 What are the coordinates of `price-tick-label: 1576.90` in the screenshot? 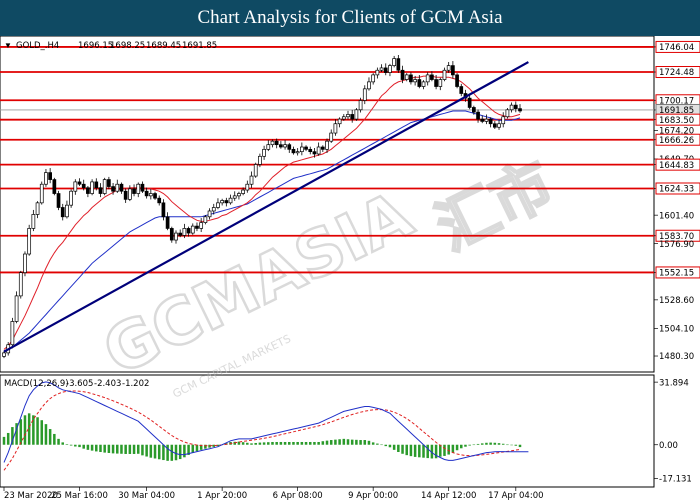 It's located at (676, 245).